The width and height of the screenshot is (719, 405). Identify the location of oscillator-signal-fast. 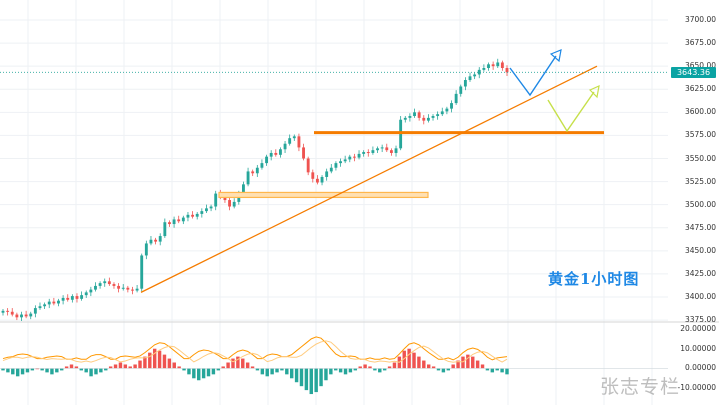
(255, 348).